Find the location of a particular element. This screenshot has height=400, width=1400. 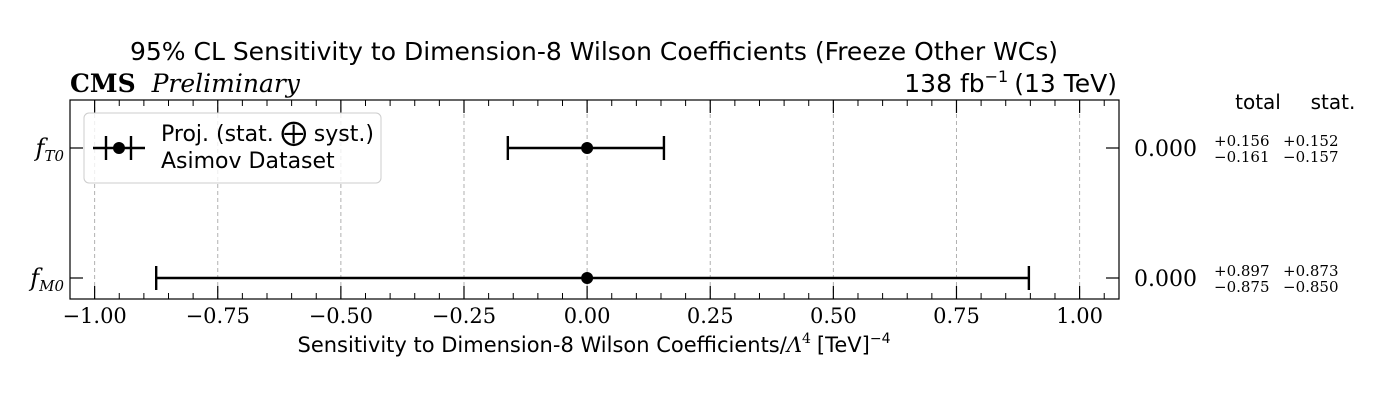

x-tick-label: −0.75 is located at coordinates (218, 316).